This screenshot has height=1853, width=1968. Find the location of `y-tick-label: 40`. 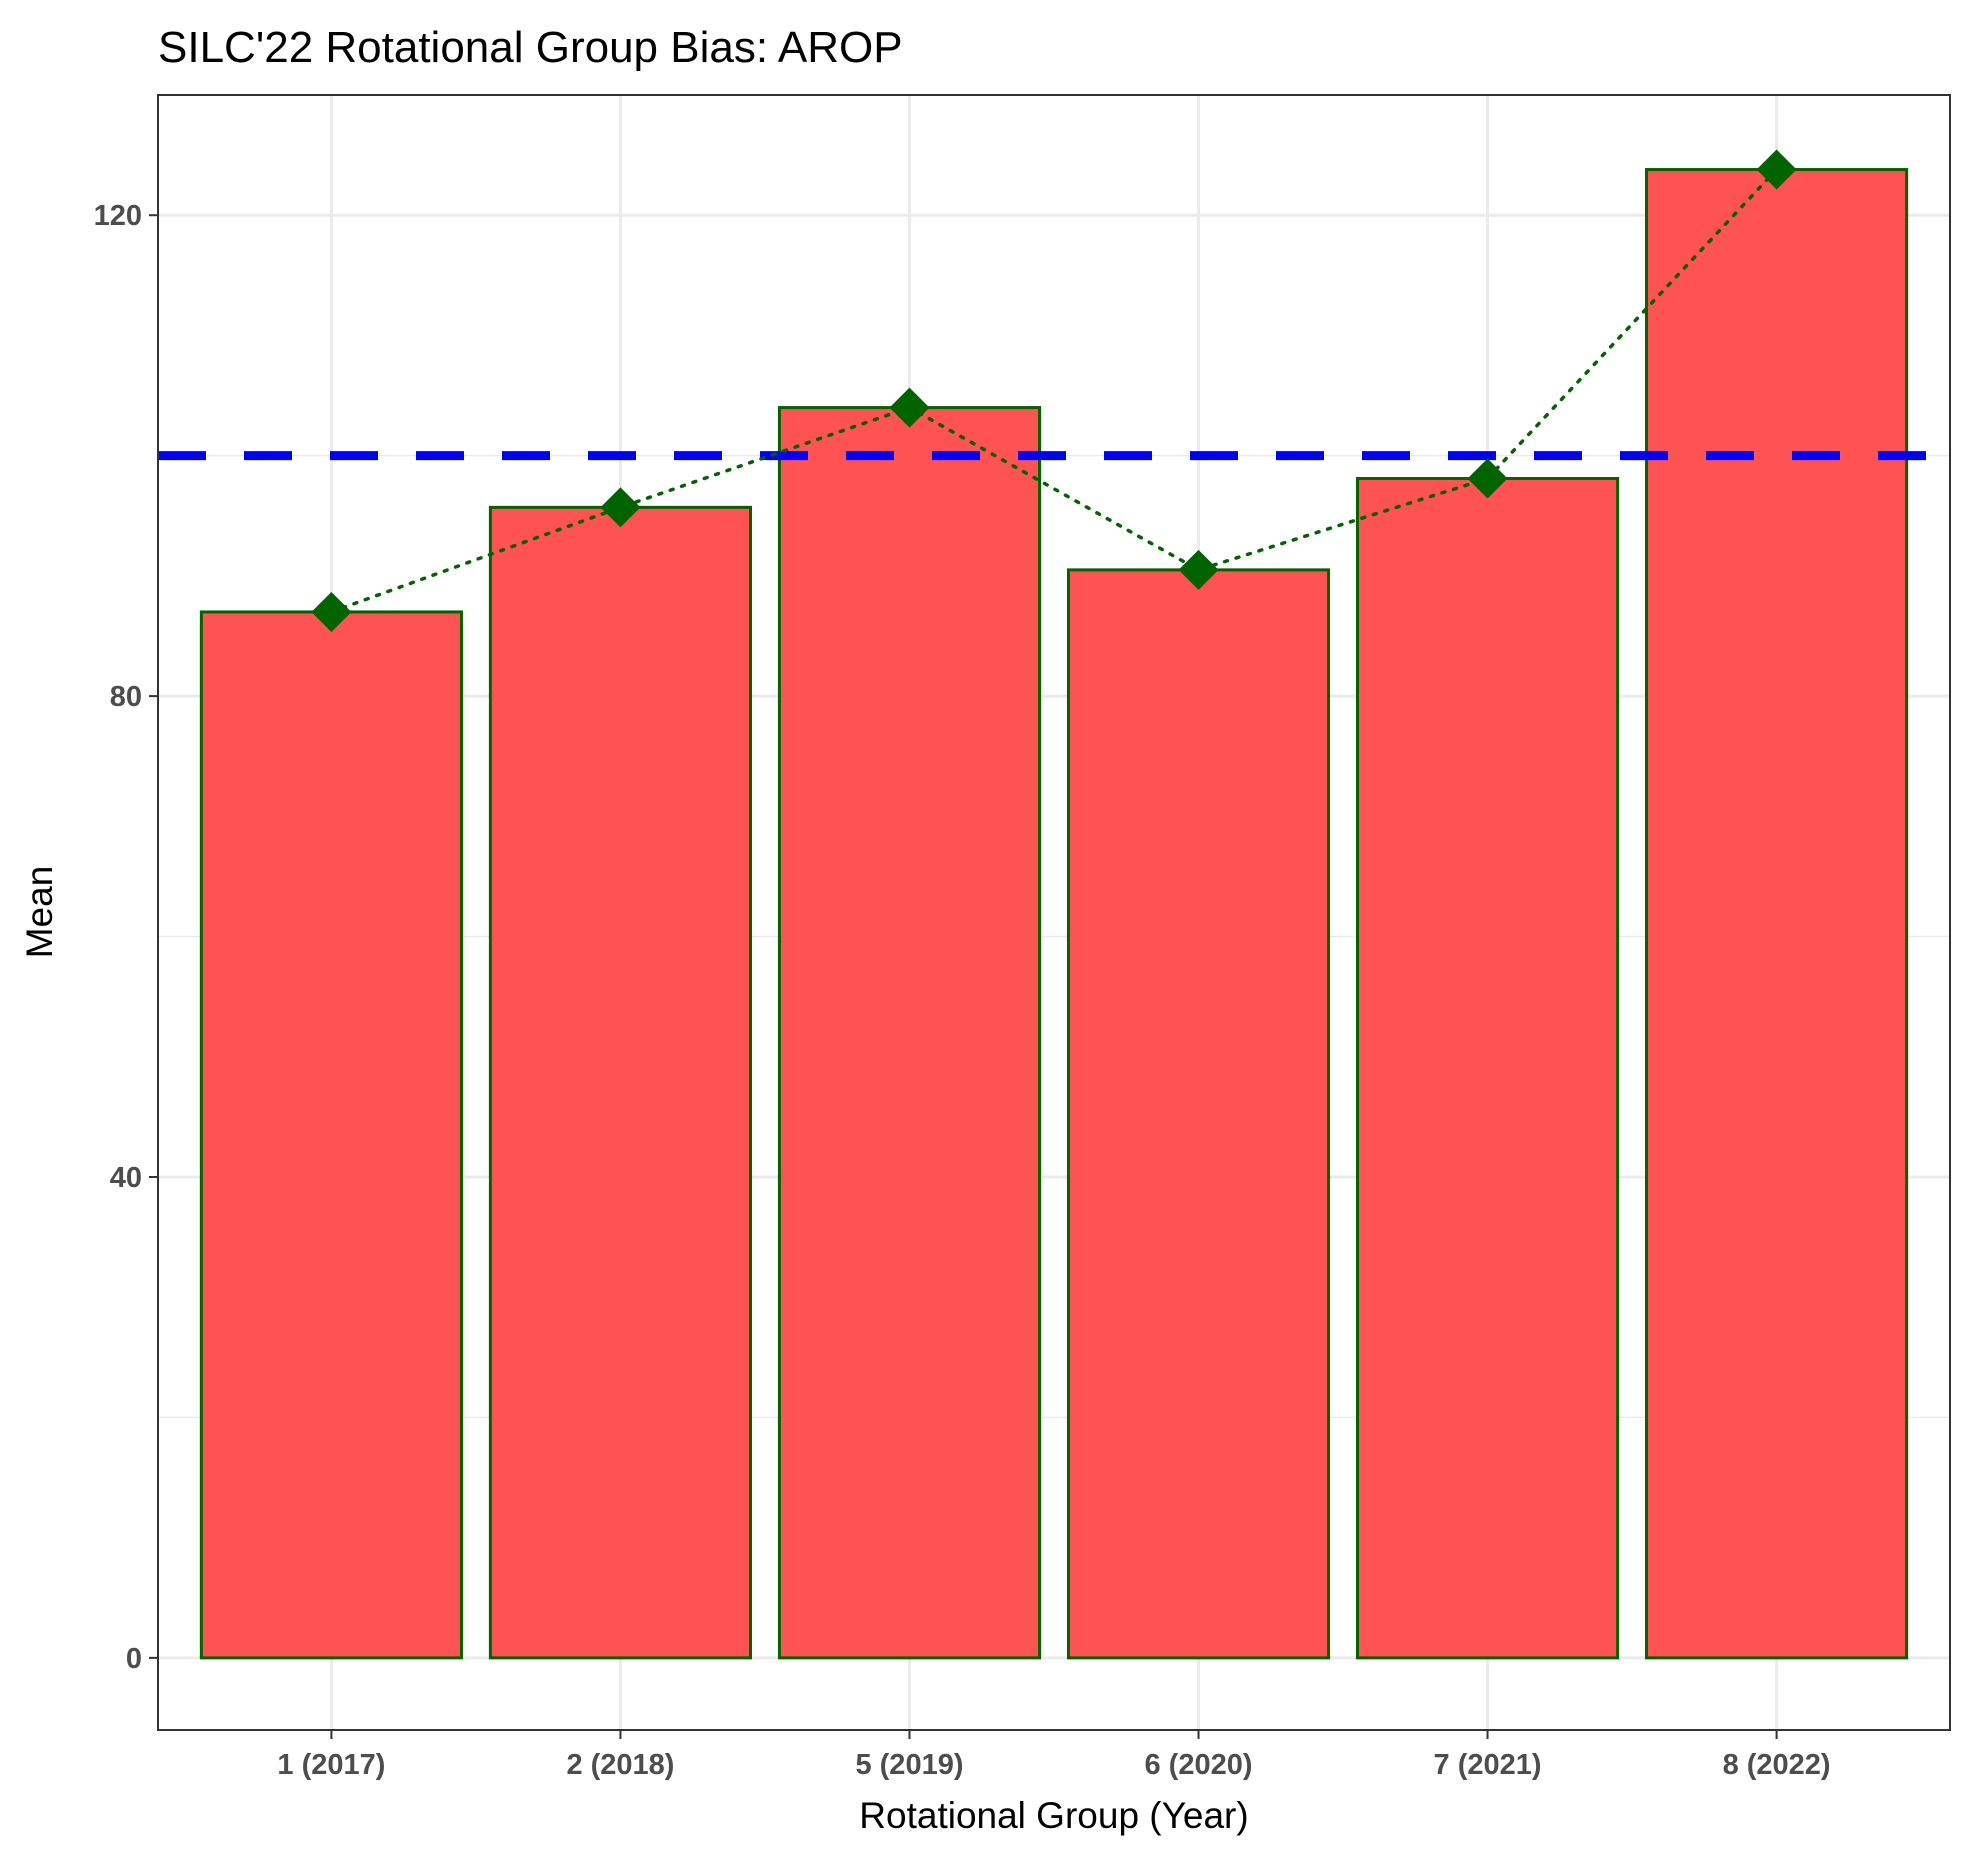

y-tick-label: 40 is located at coordinates (126, 1178).